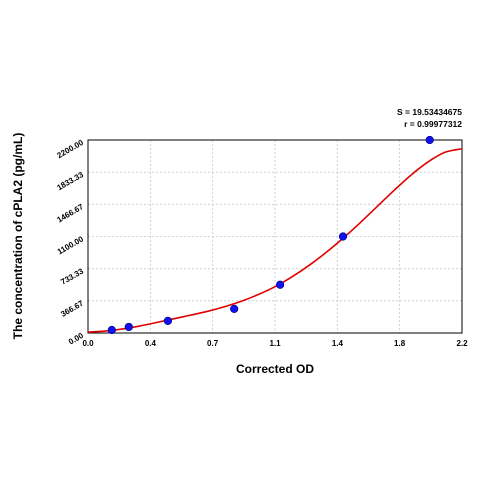 The height and width of the screenshot is (480, 480). What do you see at coordinates (433, 124) in the screenshot?
I see `stat-r: r = 0.99977312` at bounding box center [433, 124].